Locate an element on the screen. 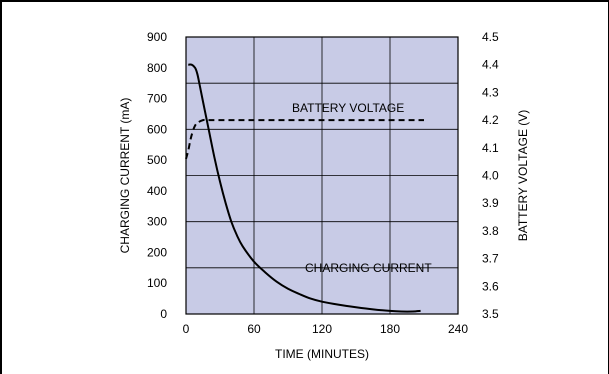 This screenshot has width=609, height=374. y-right-tick-label: 3.7 is located at coordinates (490, 259).